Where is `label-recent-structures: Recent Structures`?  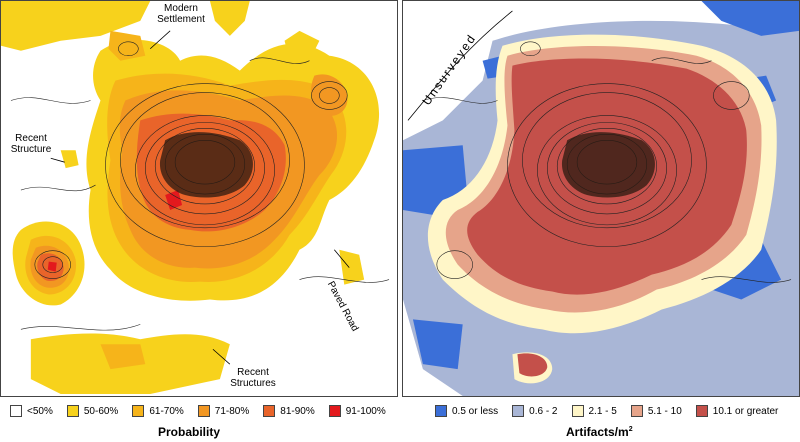 label-recent-structures: Recent Structures is located at coordinates (253, 378).